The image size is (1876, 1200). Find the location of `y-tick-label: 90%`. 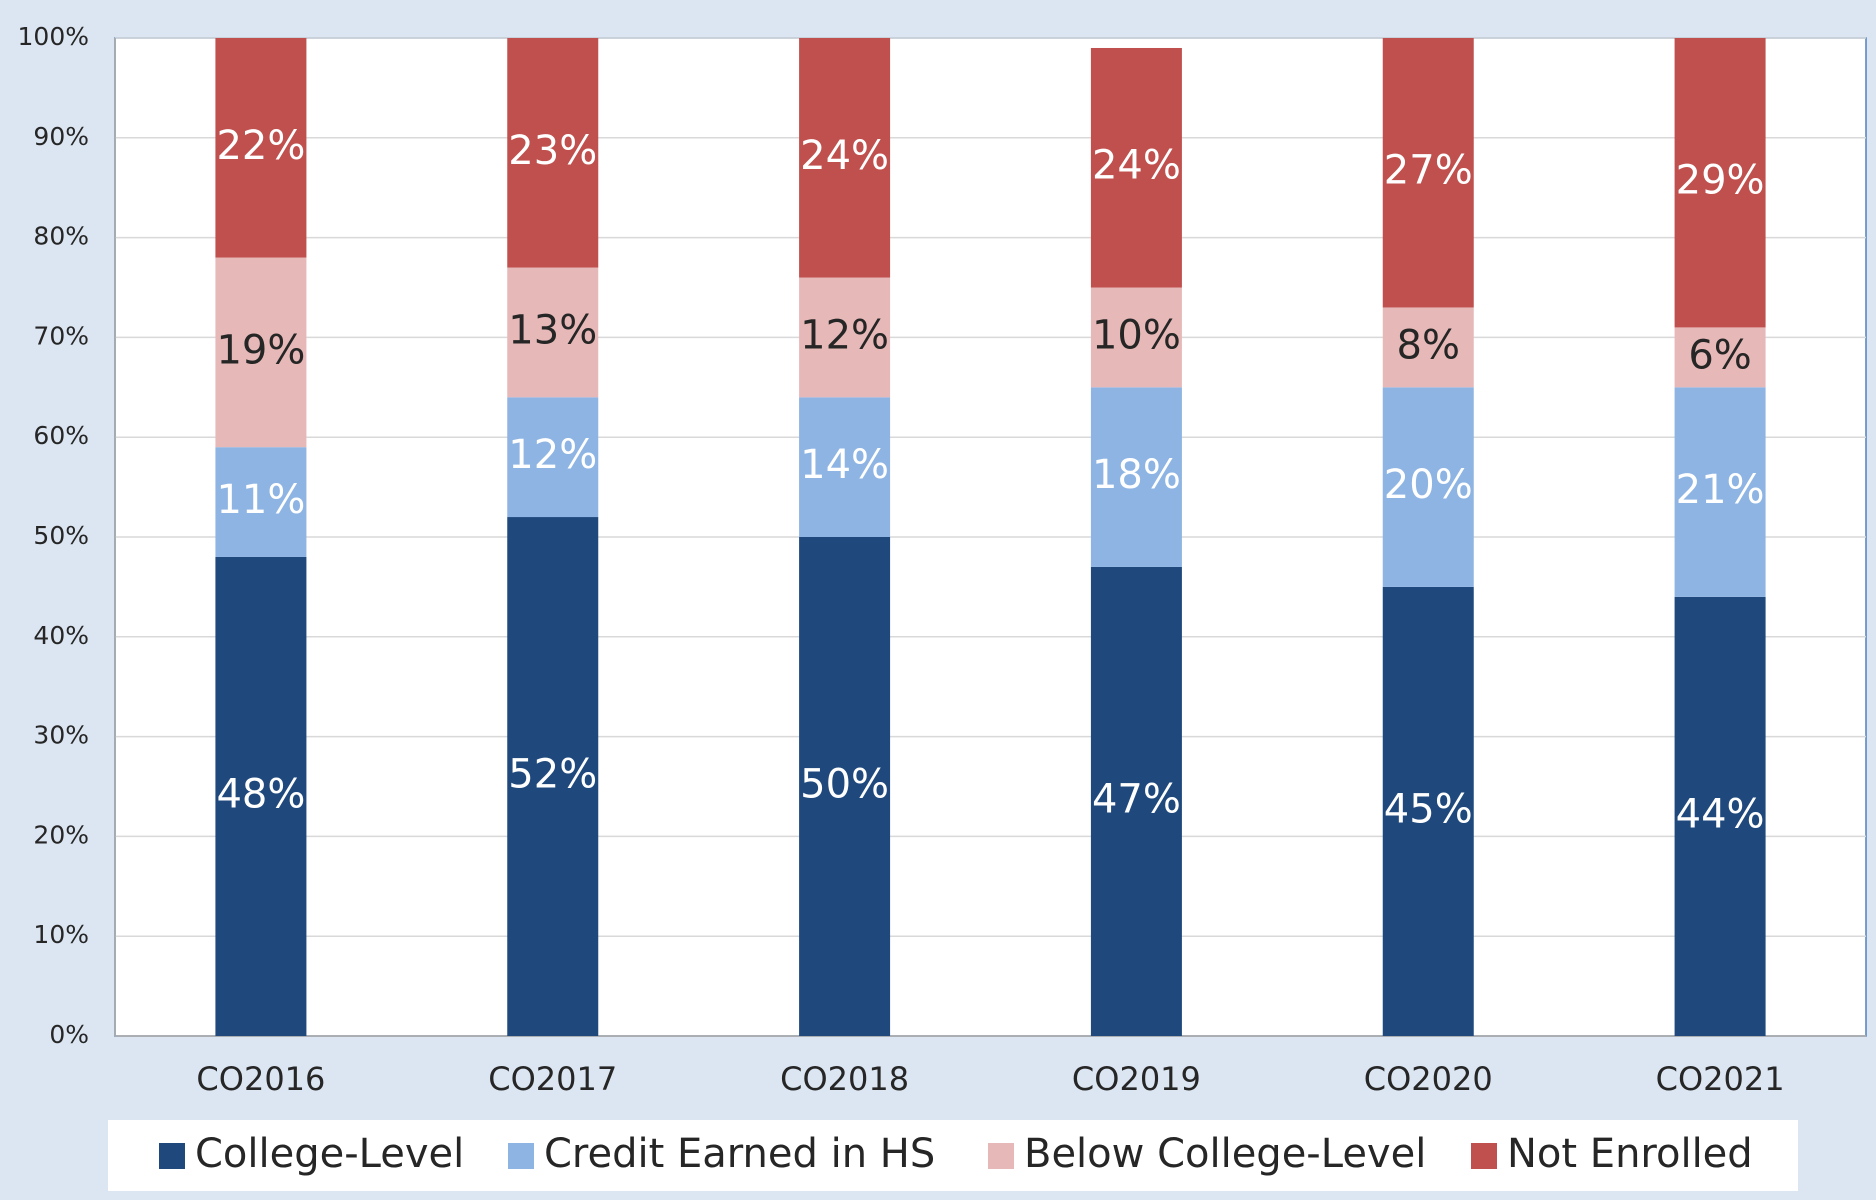

y-tick-label: 90% is located at coordinates (61, 136).